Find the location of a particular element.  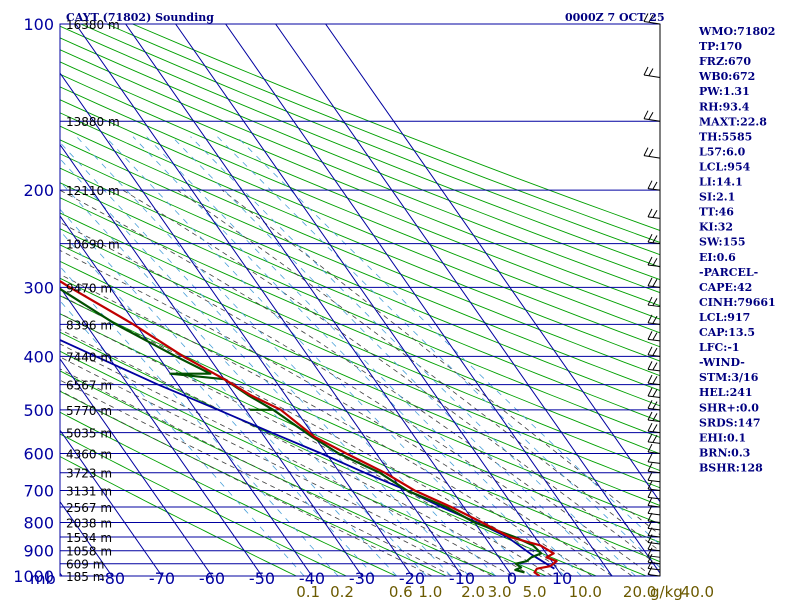

mixing-ratio-label: 3.0 is located at coordinates (500, 591).